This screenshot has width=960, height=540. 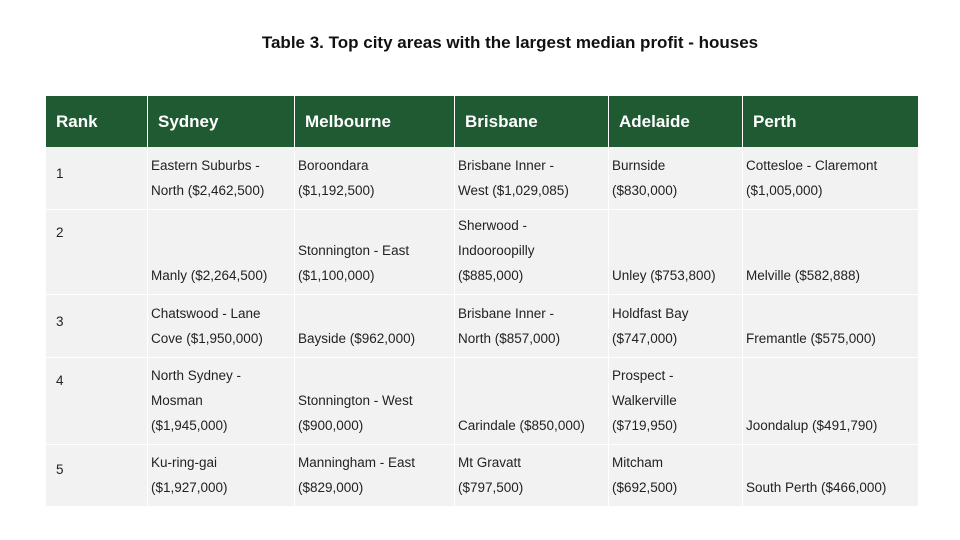 I want to click on cell-line: Walkerville, so click(x=644, y=400).